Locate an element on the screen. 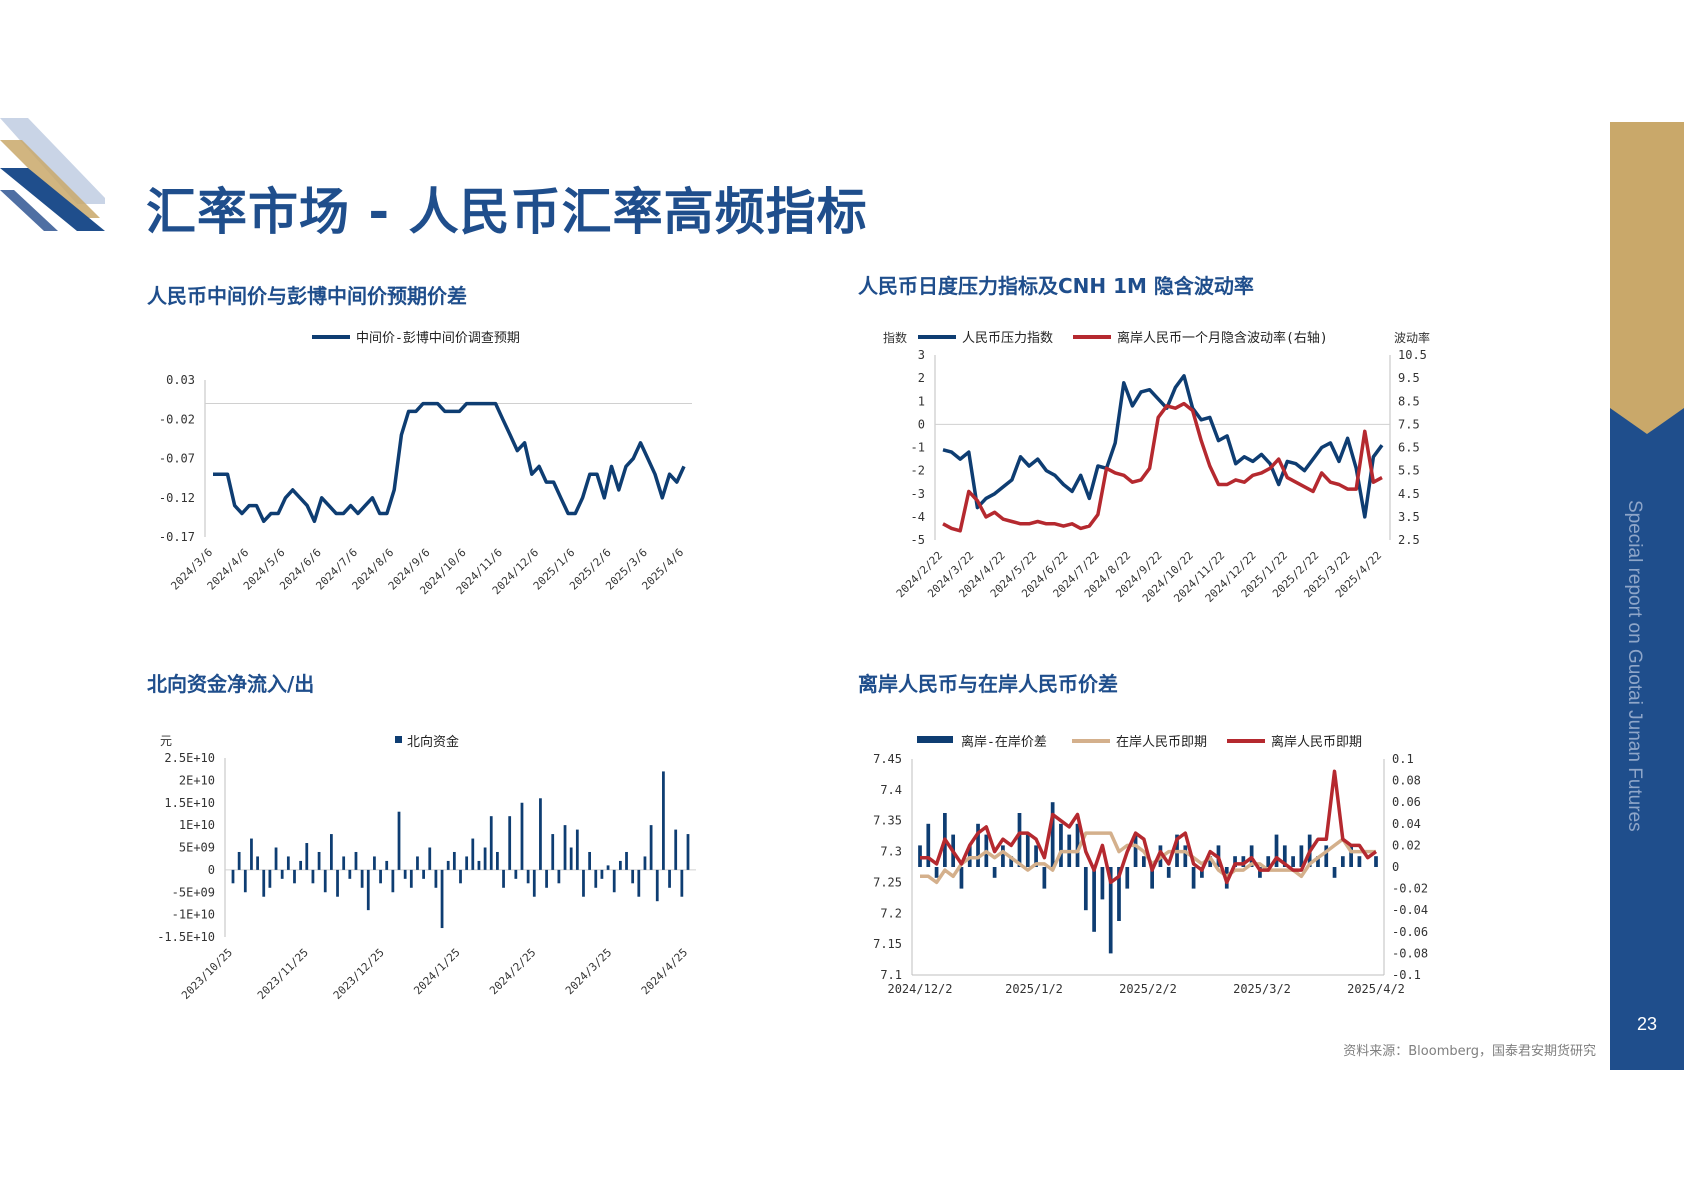 This screenshot has height=1191, width=1684. y2-tick-label: 5.5 is located at coordinates (1409, 471).